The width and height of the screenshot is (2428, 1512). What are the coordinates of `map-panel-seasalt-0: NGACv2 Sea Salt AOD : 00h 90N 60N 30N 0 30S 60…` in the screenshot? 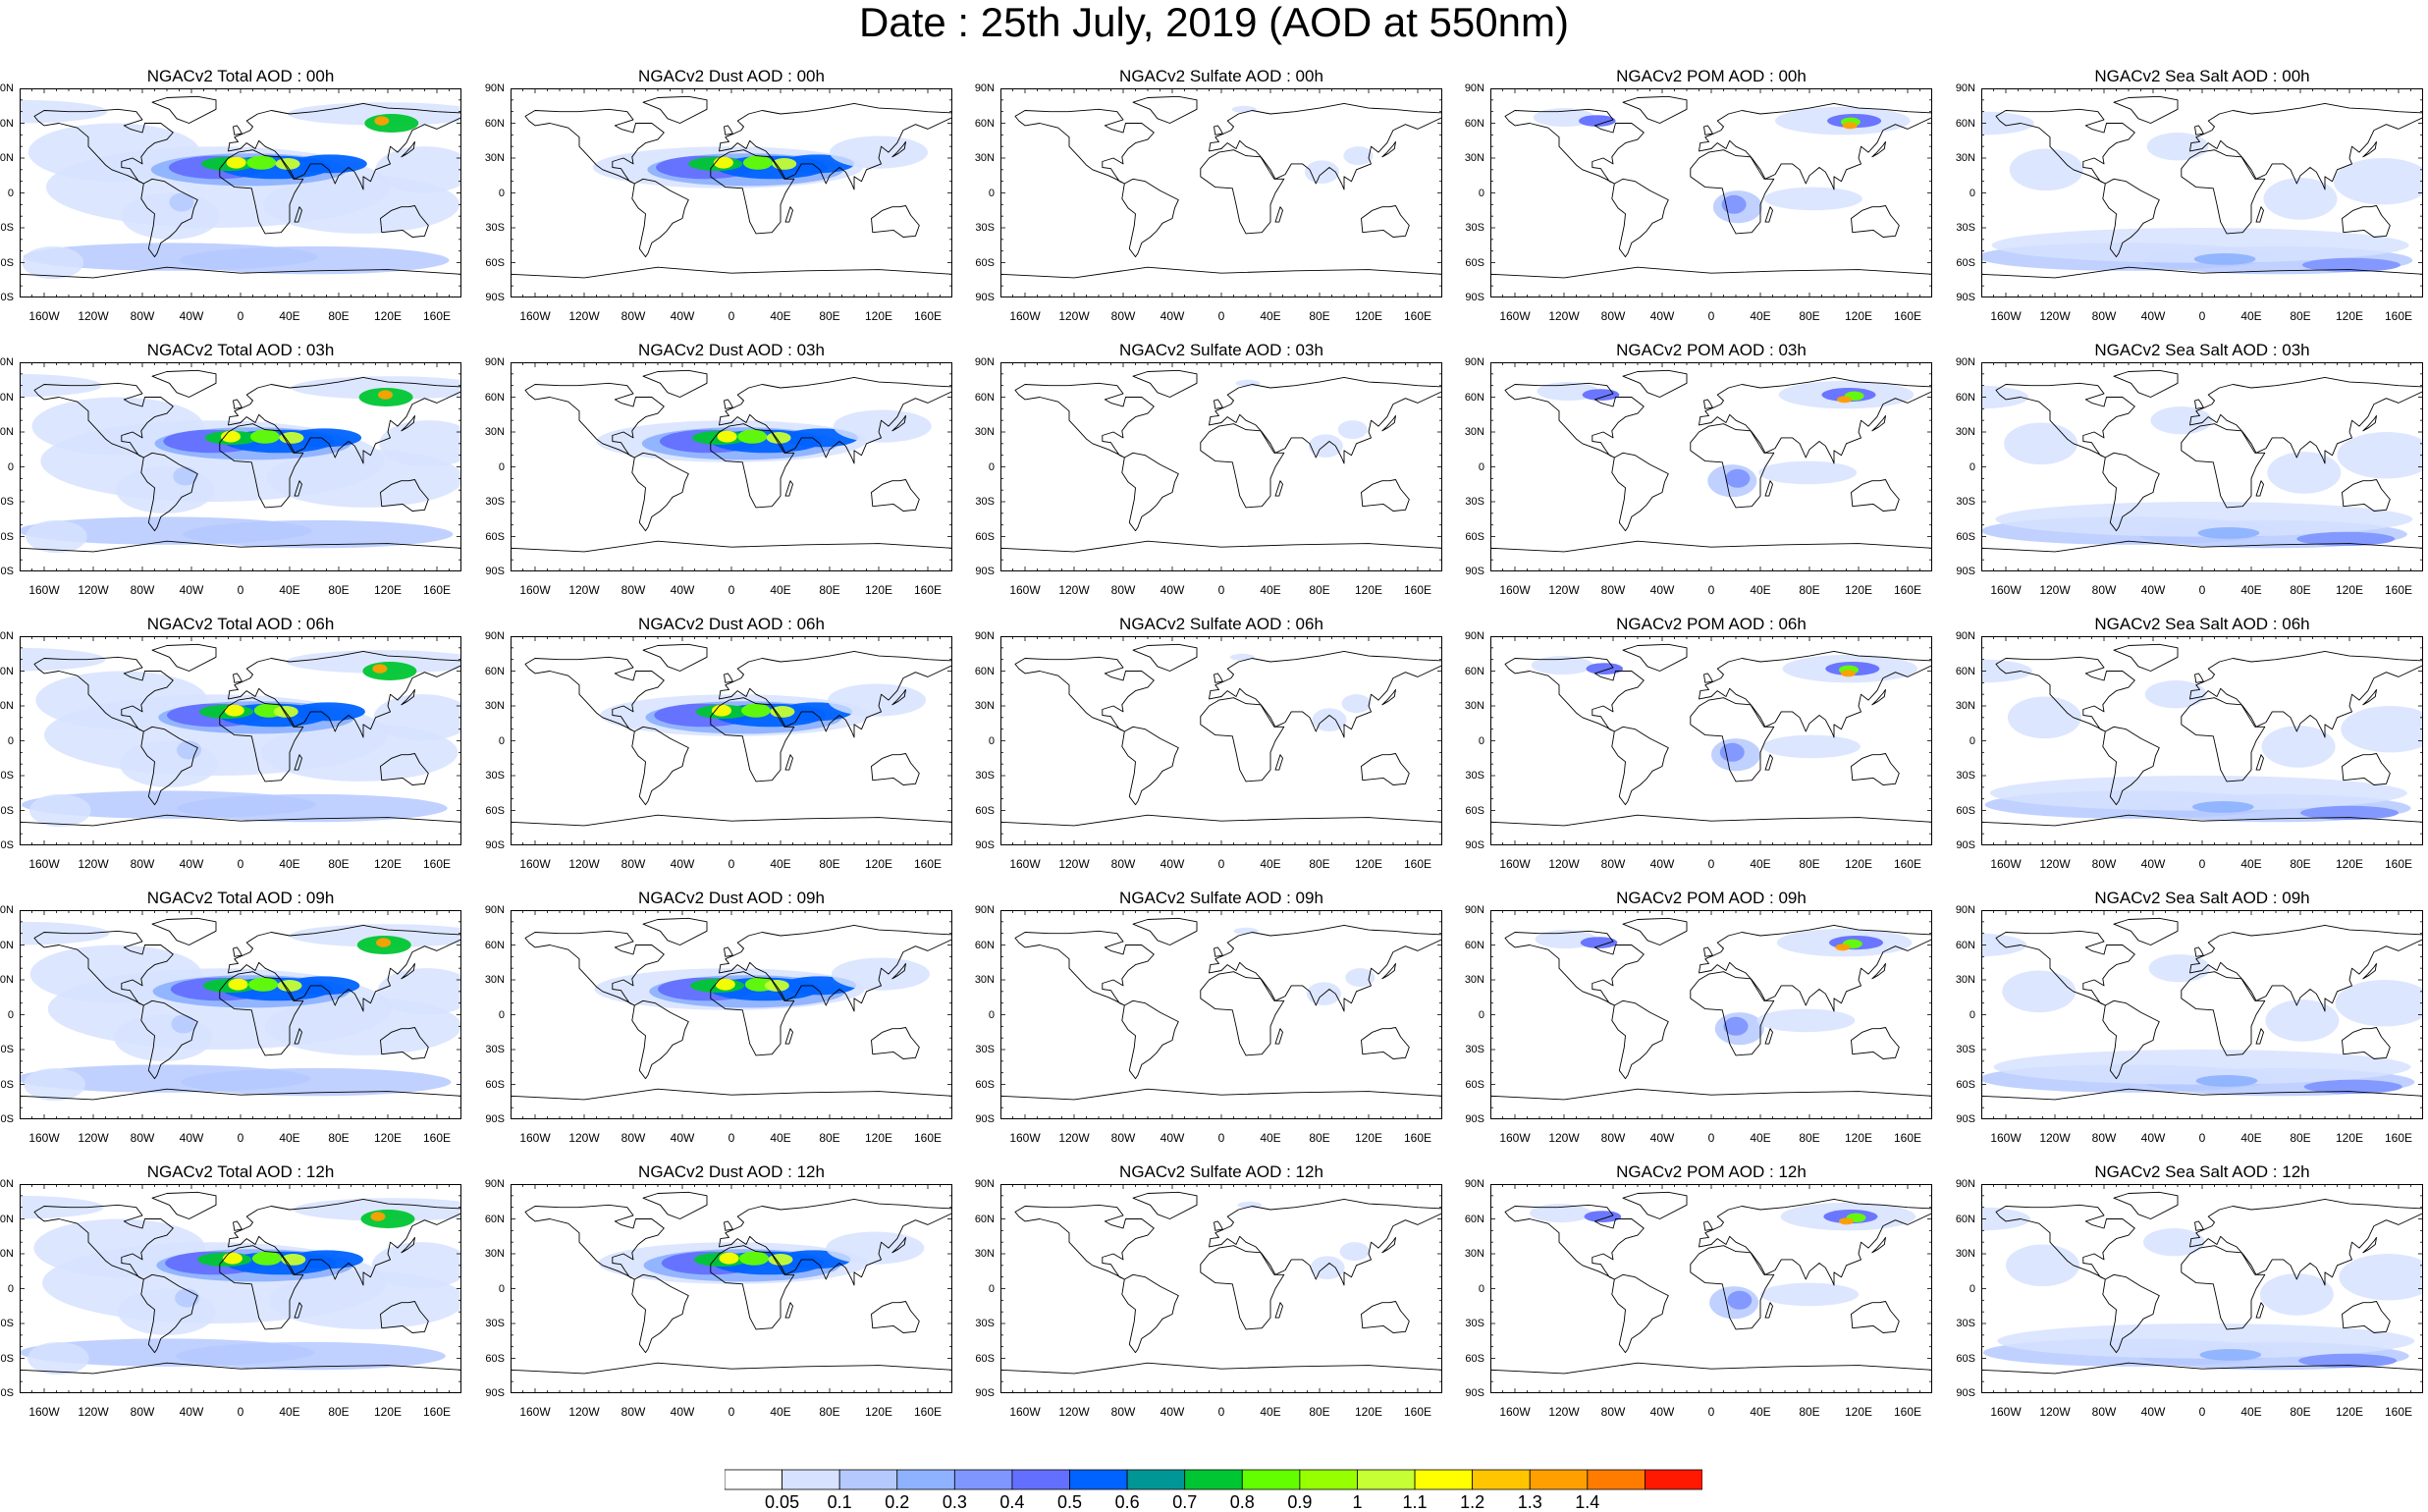 It's located at (2189, 195).